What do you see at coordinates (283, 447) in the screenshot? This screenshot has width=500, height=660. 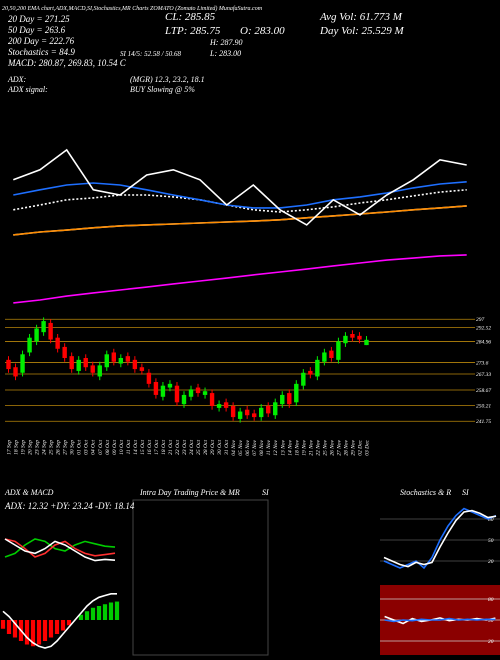 I see `x-tick-label: 13 Nov` at bounding box center [283, 447].